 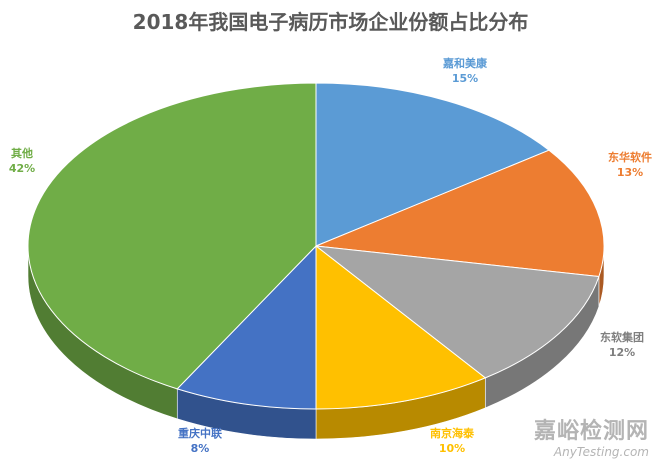 What do you see at coordinates (630, 157) in the screenshot?
I see `slice-label-name: 东华软件` at bounding box center [630, 157].